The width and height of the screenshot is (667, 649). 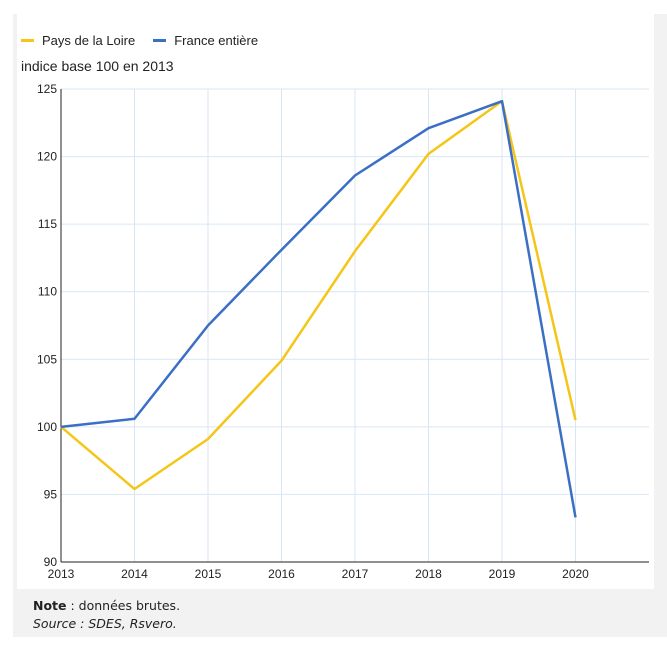 I want to click on x-tick-label: 2018, so click(x=428, y=574).